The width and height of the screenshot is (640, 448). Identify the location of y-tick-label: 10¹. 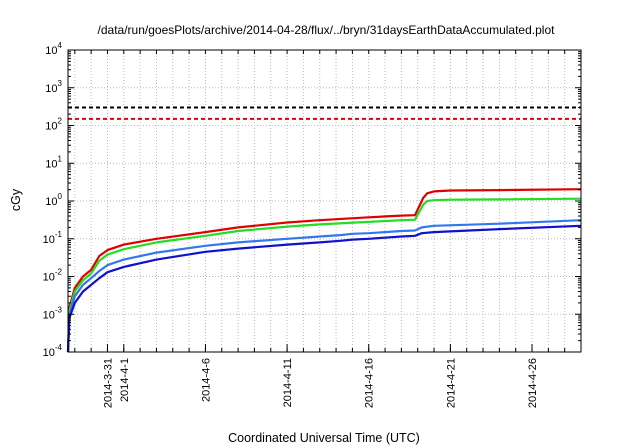
(53, 162).